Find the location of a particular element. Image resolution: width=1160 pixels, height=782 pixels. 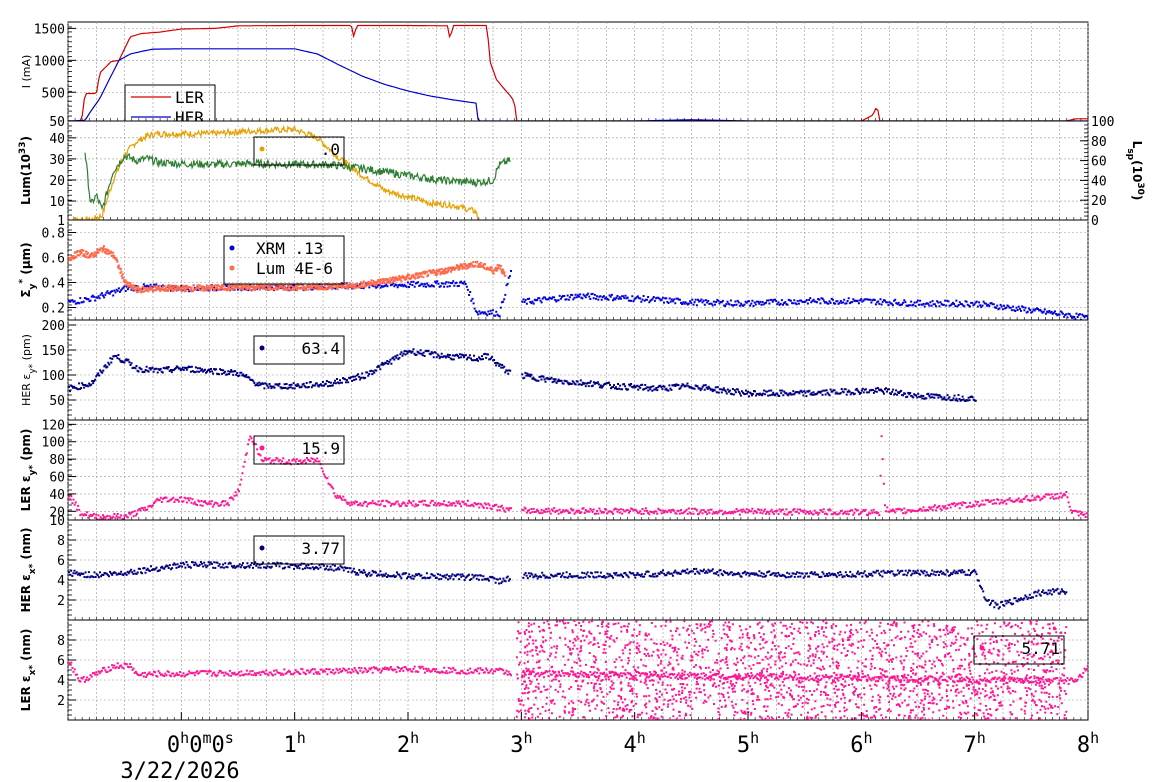

series-points-HER ey is located at coordinates (522, 375).